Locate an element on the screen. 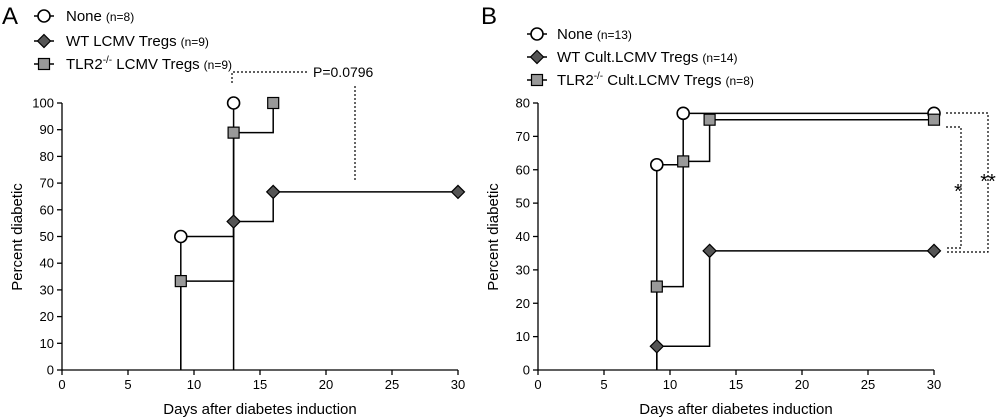  panel-b-y-tick-label: 70 is located at coordinates (523, 136).